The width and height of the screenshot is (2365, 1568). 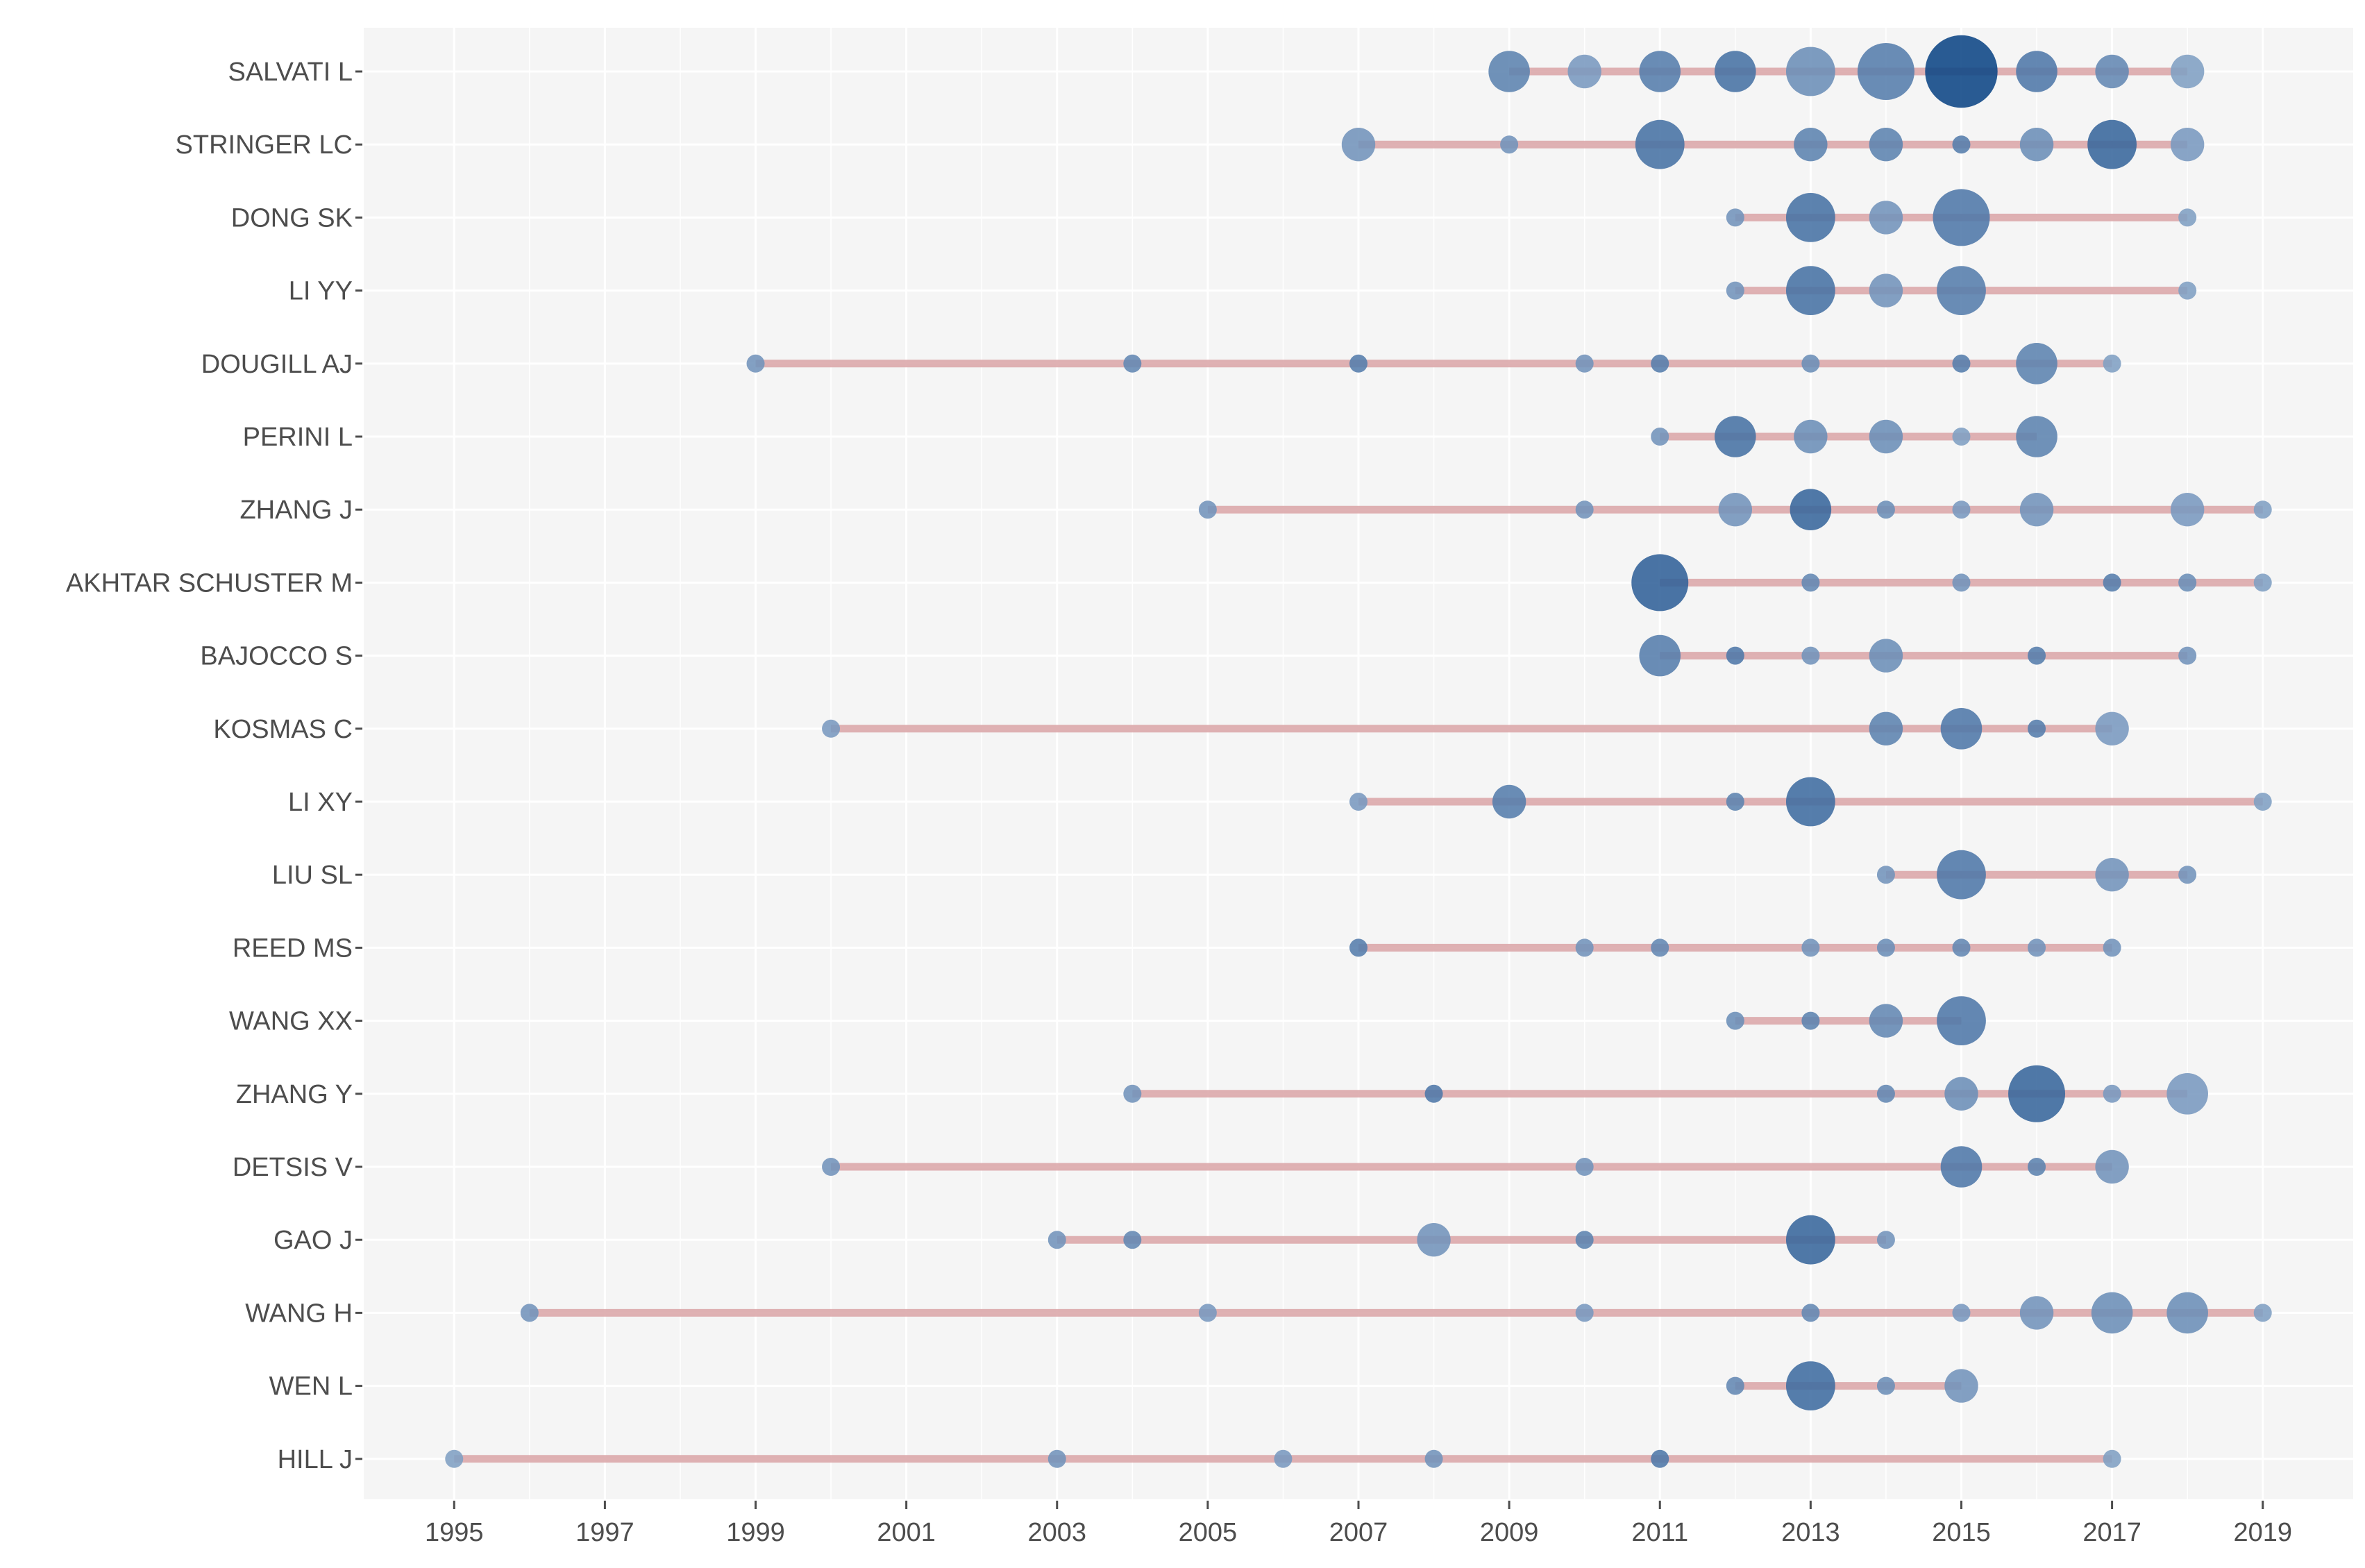 I want to click on x-tick-label: 2015, so click(x=1961, y=1532).